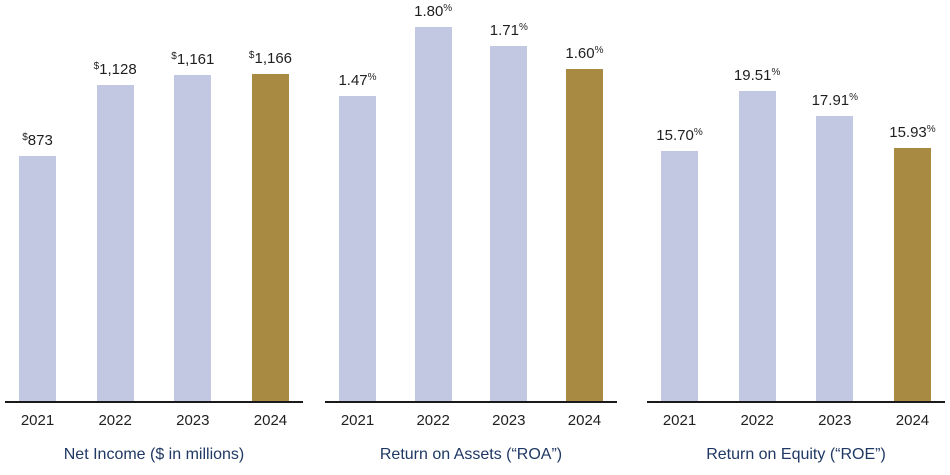  Describe the element at coordinates (830, 100) in the screenshot. I see `value-text: 17.91` at that location.